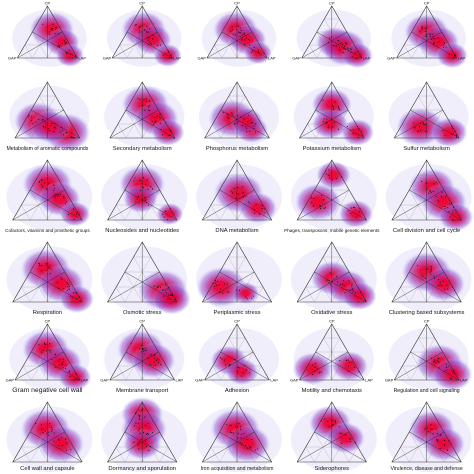 This screenshot has width=474, height=474. What do you see at coordinates (274, 380) in the screenshot?
I see `axis-label-lap: LAP` at bounding box center [274, 380].